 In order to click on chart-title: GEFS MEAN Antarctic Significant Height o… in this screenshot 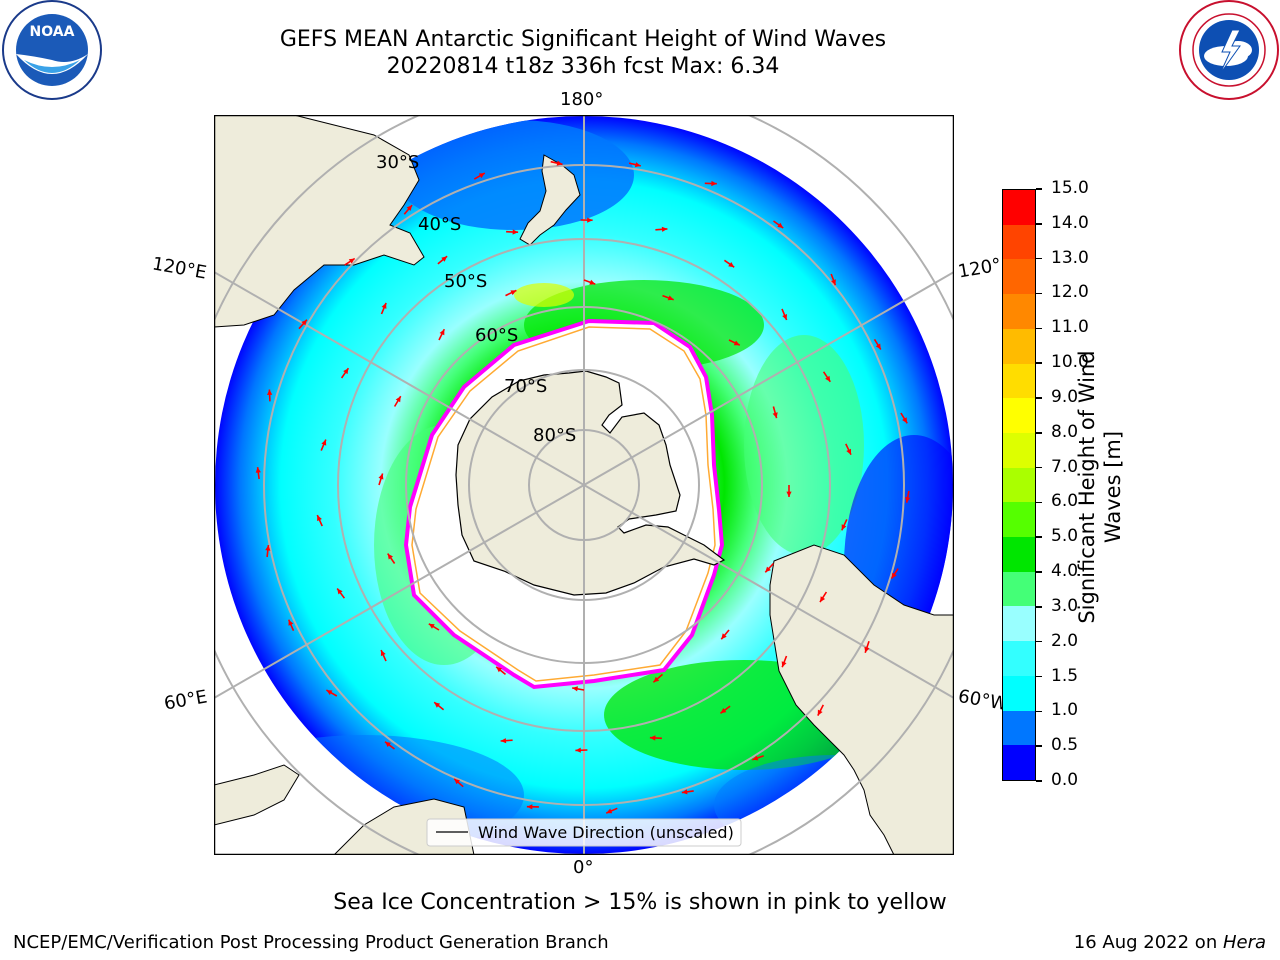, I will do `click(583, 39)`.